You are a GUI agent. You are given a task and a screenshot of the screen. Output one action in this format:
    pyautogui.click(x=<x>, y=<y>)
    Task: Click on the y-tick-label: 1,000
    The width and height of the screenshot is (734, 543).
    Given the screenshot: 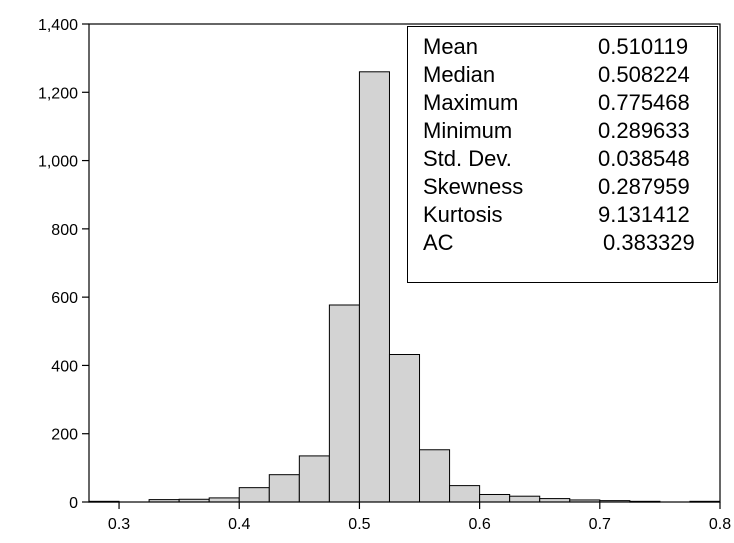 What is the action you would take?
    pyautogui.click(x=58, y=162)
    